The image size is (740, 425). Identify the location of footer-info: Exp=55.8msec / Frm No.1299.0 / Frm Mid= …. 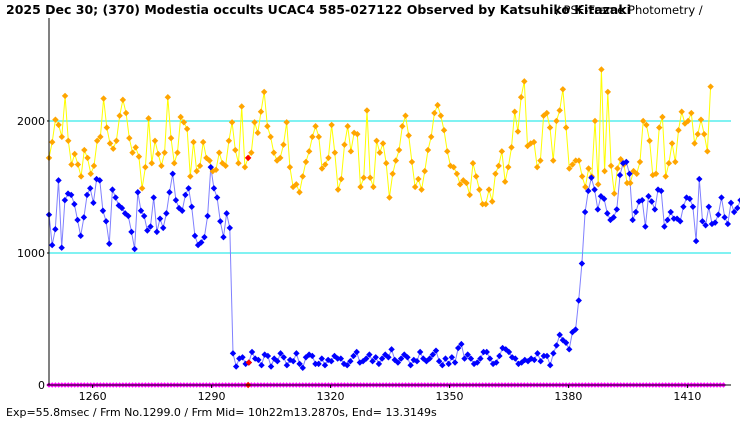
(221, 412).